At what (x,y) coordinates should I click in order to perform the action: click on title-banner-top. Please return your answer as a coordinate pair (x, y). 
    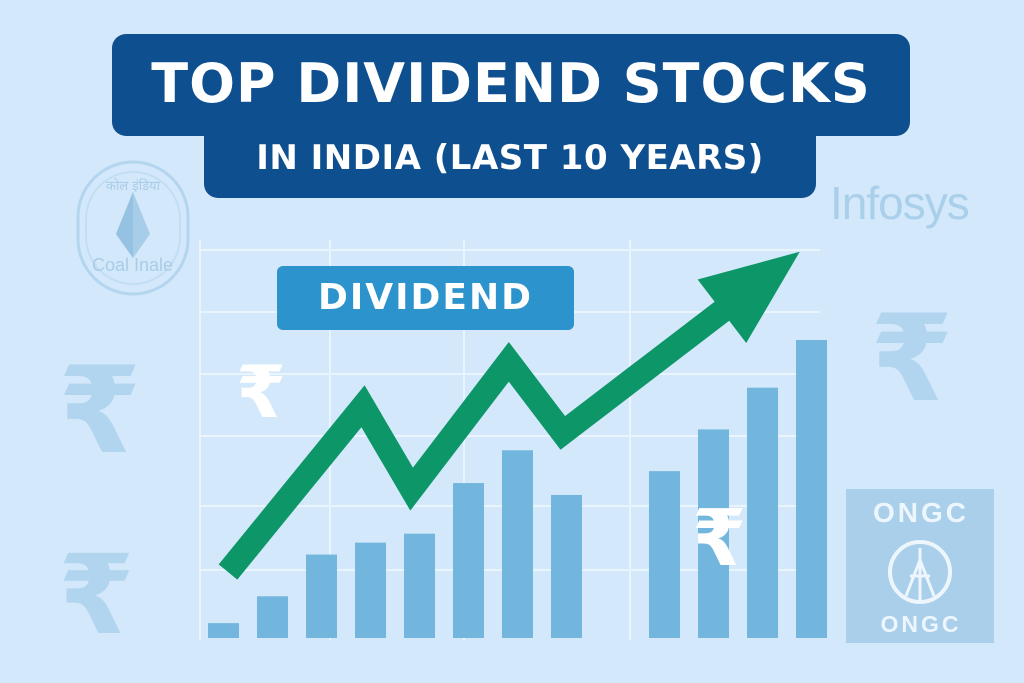
    Looking at the image, I should click on (511, 85).